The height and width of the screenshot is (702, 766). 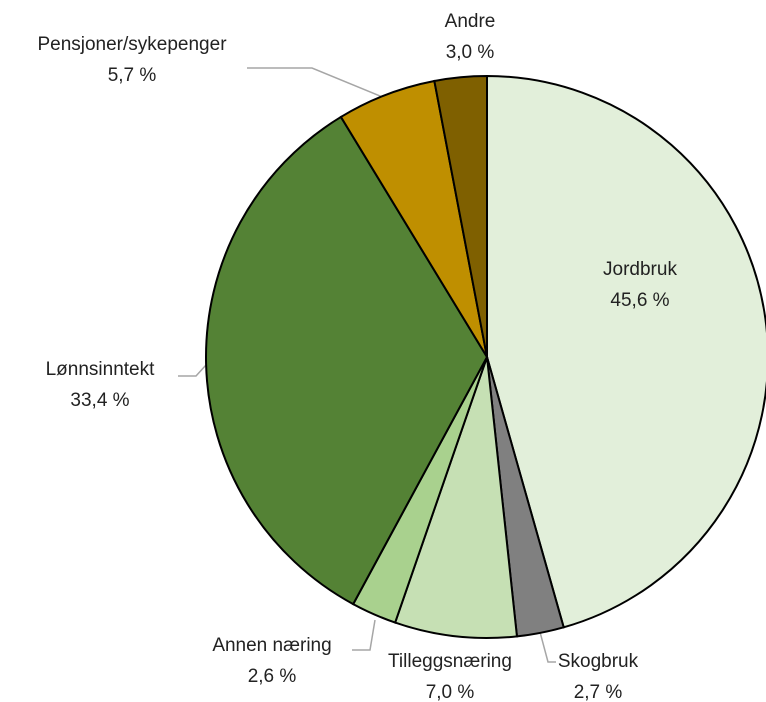 What do you see at coordinates (450, 661) in the screenshot?
I see `slice-label: Tilleggsnæring` at bounding box center [450, 661].